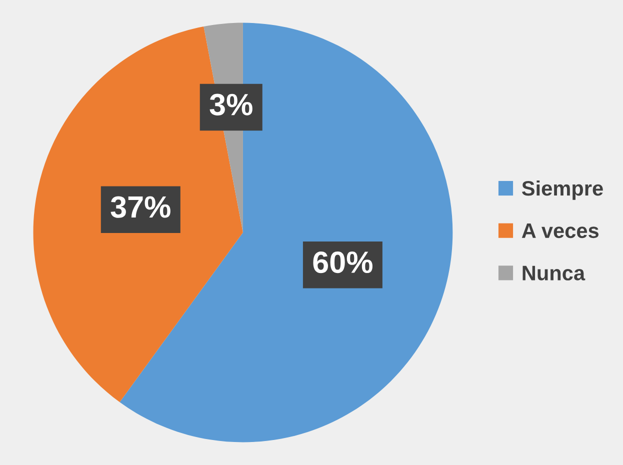  What do you see at coordinates (554, 273) in the screenshot?
I see `legend-label: Nunca` at bounding box center [554, 273].